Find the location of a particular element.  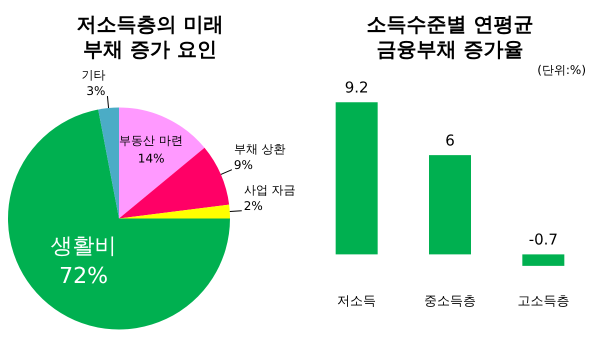

data-label: -0.7 is located at coordinates (543, 239).